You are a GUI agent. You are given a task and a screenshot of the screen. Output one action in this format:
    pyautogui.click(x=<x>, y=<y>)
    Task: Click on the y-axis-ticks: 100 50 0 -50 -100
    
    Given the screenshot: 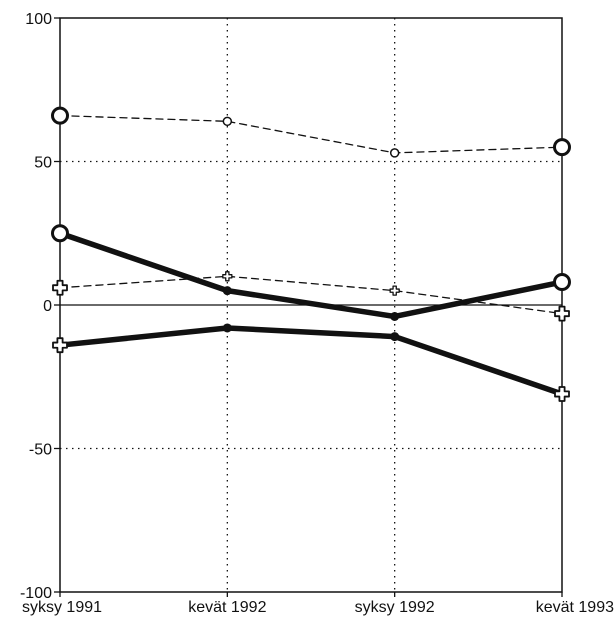 What is the action you would take?
    pyautogui.click(x=40, y=306)
    